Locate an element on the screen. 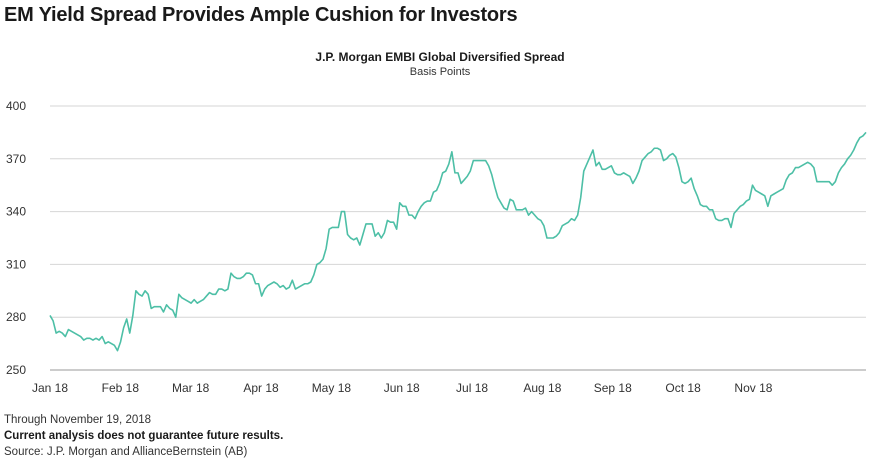 This screenshot has height=463, width=880. x-tick-label: May 18 is located at coordinates (332, 388).